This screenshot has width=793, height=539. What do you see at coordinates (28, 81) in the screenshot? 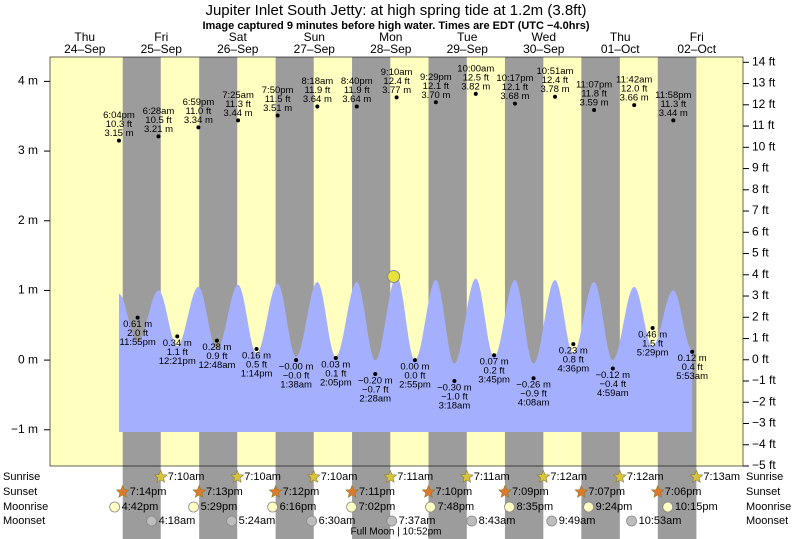
I see `y-tick-label: 4 m` at bounding box center [28, 81].